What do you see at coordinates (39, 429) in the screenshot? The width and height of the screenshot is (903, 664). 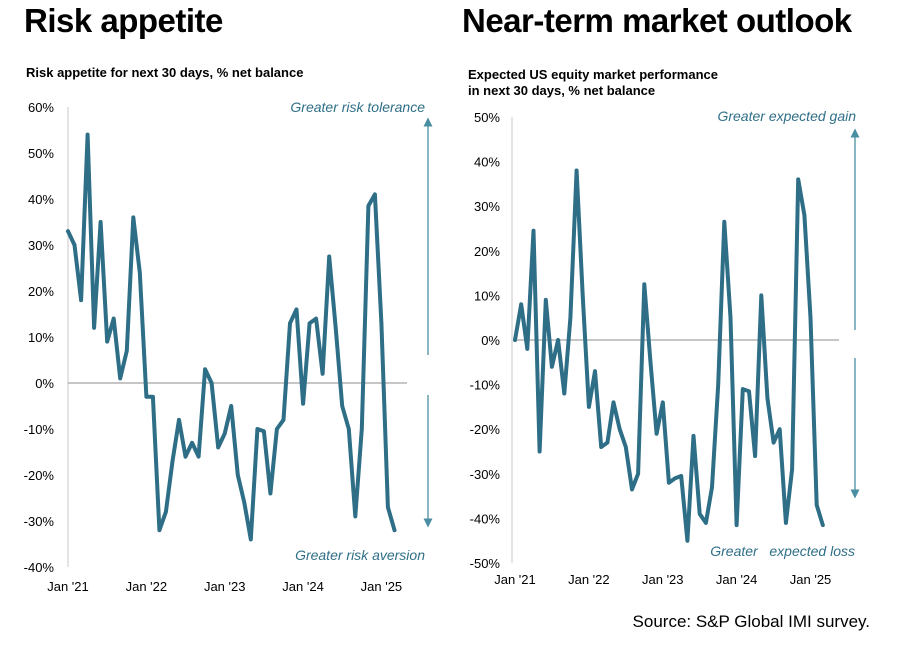 I see `left-y-tick-label: -10%` at bounding box center [39, 429].